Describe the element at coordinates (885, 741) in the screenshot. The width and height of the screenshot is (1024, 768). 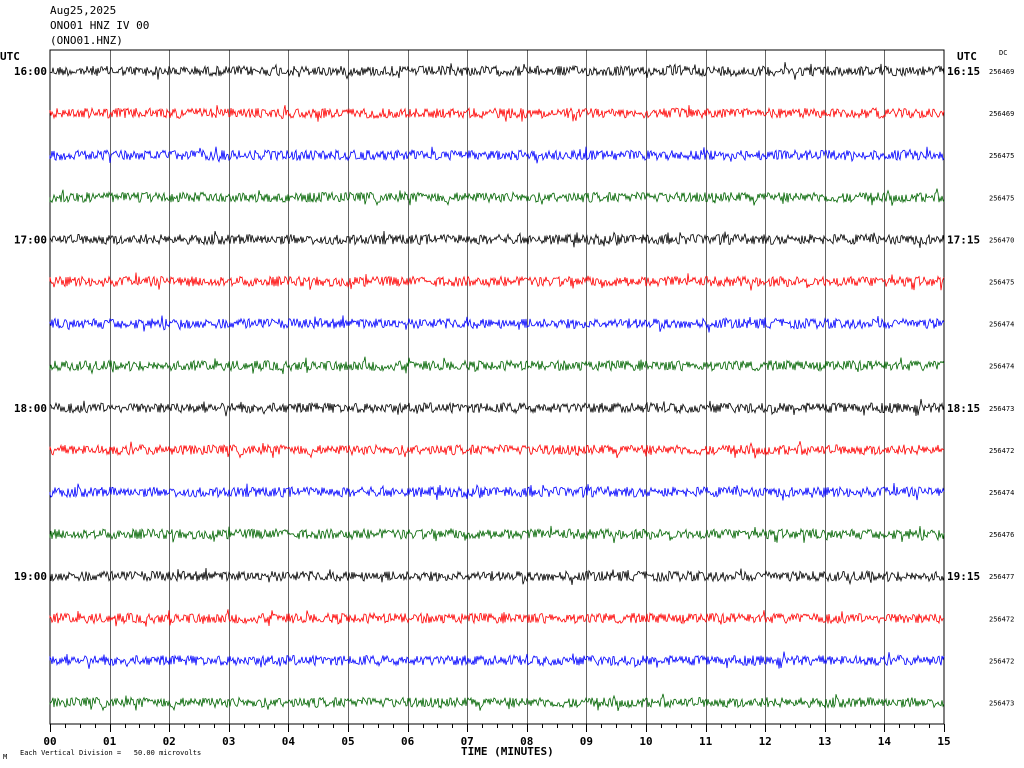
I see `x-tick-label: 14` at that location.